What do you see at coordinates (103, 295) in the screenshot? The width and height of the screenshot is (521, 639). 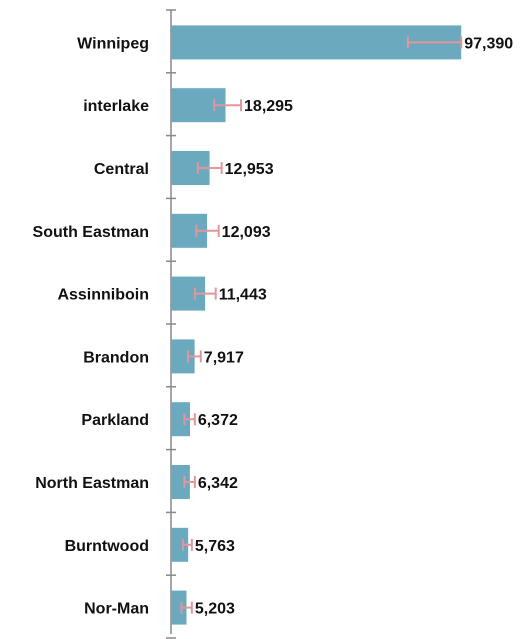 I see `category-label: Assinniboin` at bounding box center [103, 295].